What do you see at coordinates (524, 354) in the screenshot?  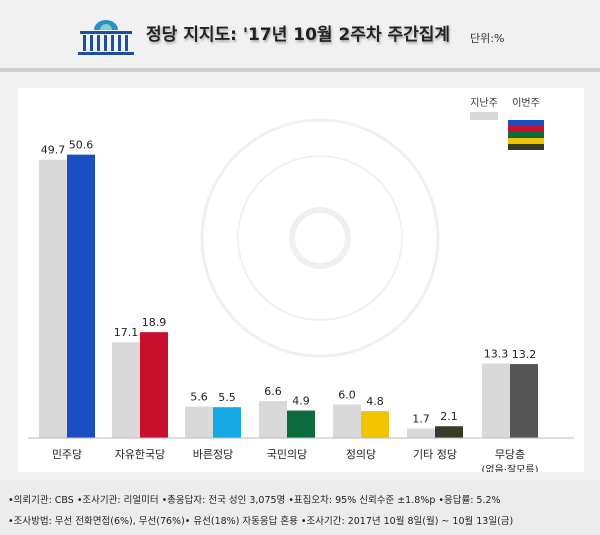 I see `value-label-this-week: 13.2` at bounding box center [524, 354].